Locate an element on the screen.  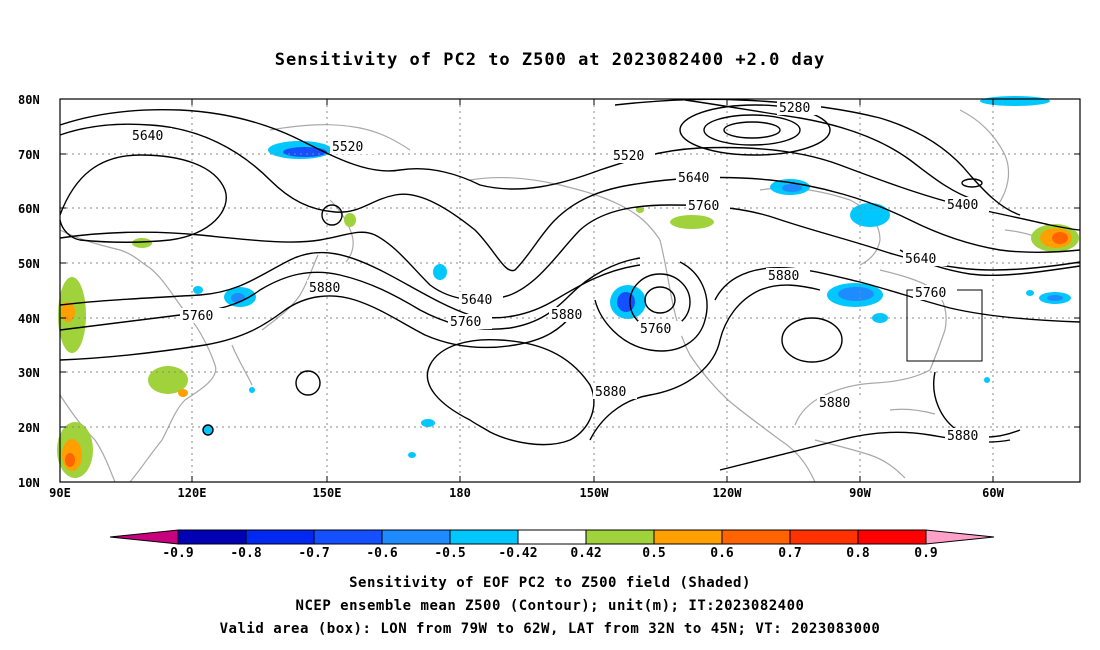
colorbar-label: -0.5 is located at coordinates (449, 553).